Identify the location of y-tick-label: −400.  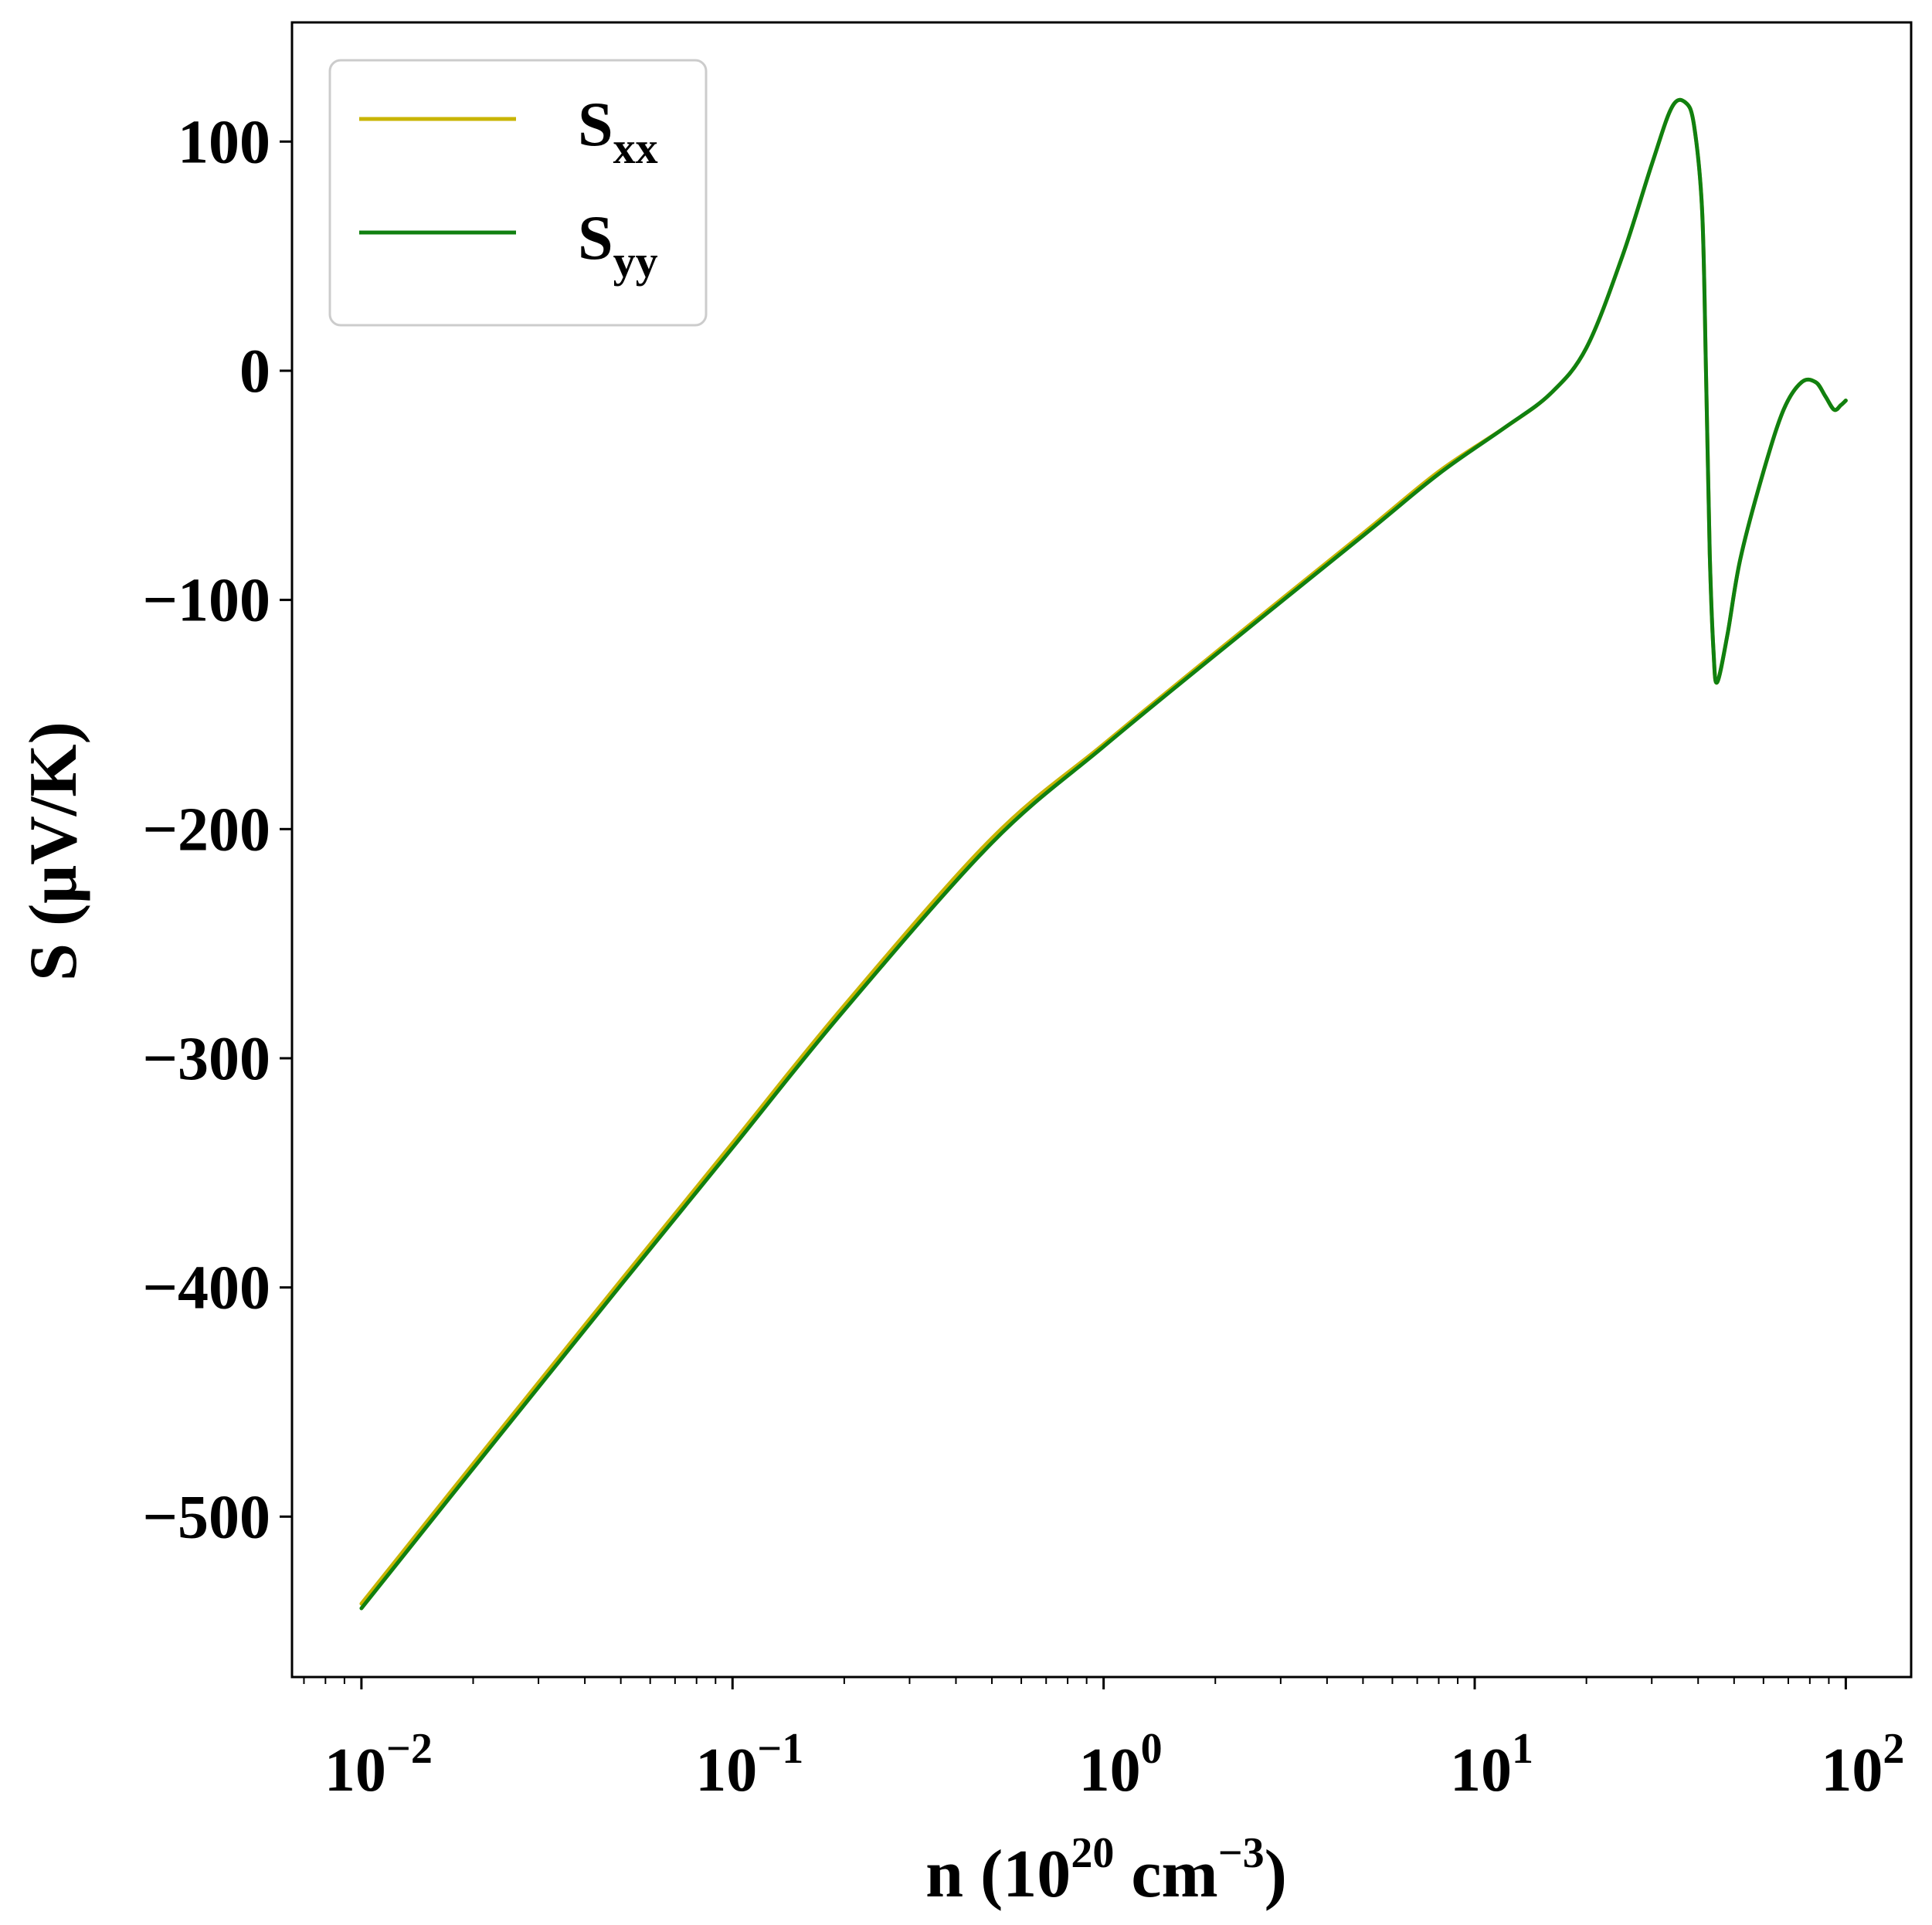
(206, 1288).